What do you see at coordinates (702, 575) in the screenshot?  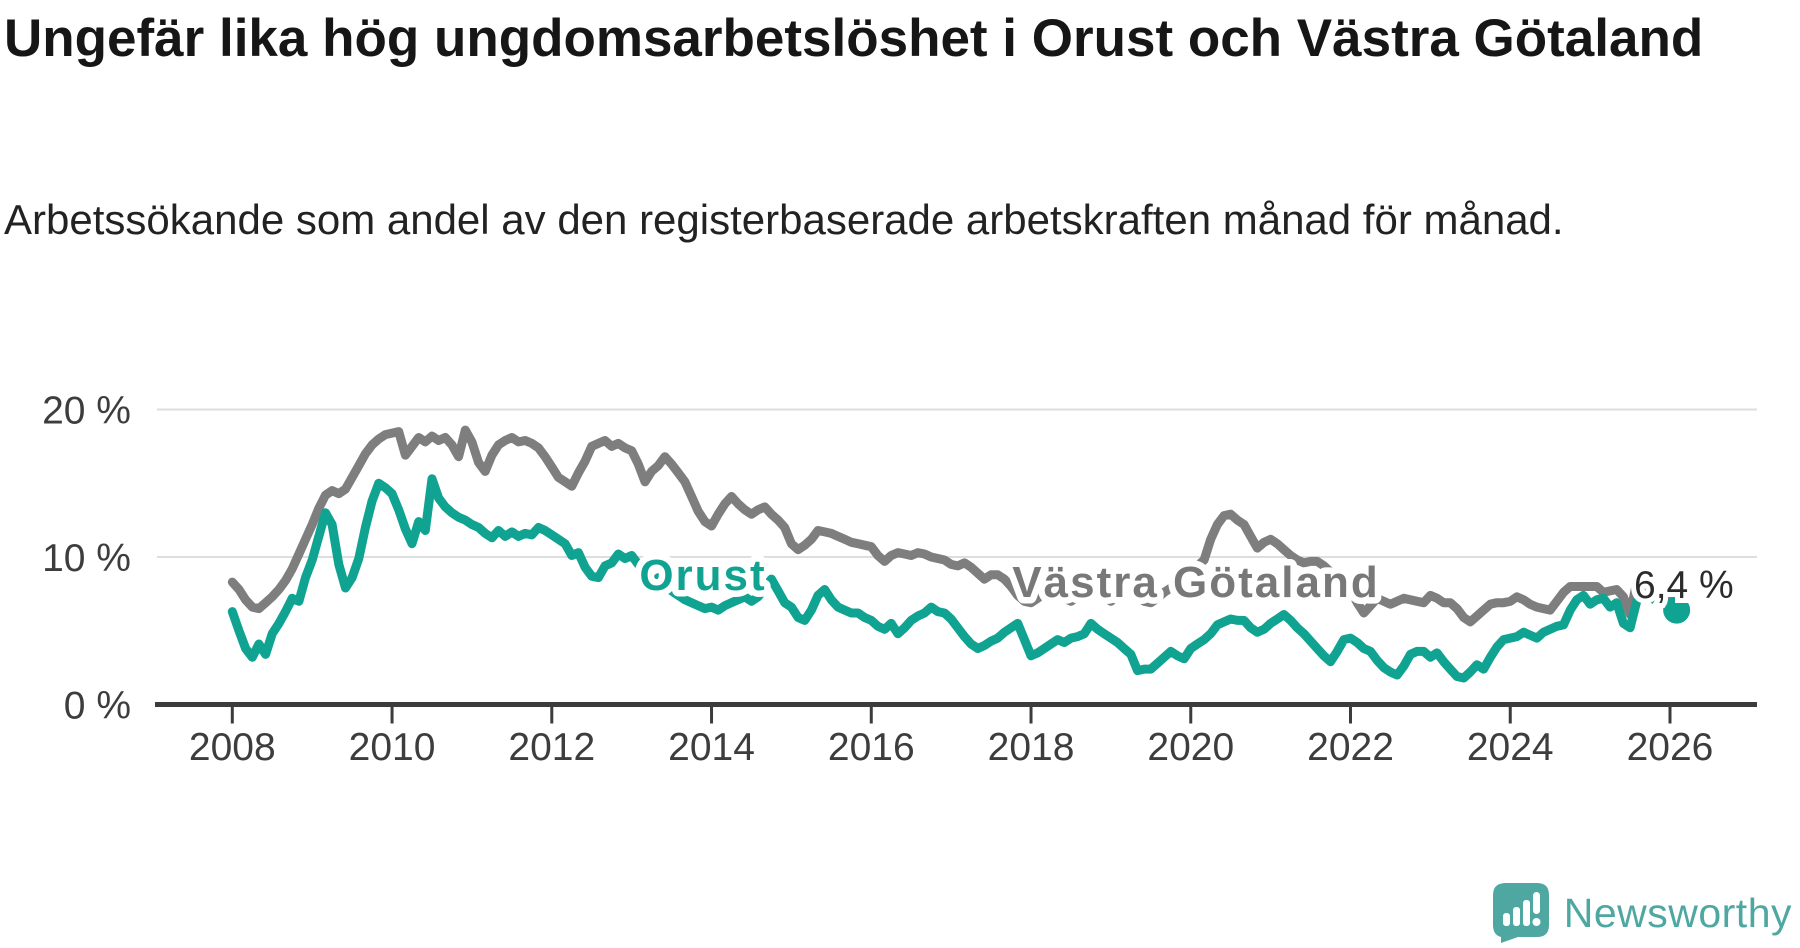 I see `series-label-orust: Orust` at bounding box center [702, 575].